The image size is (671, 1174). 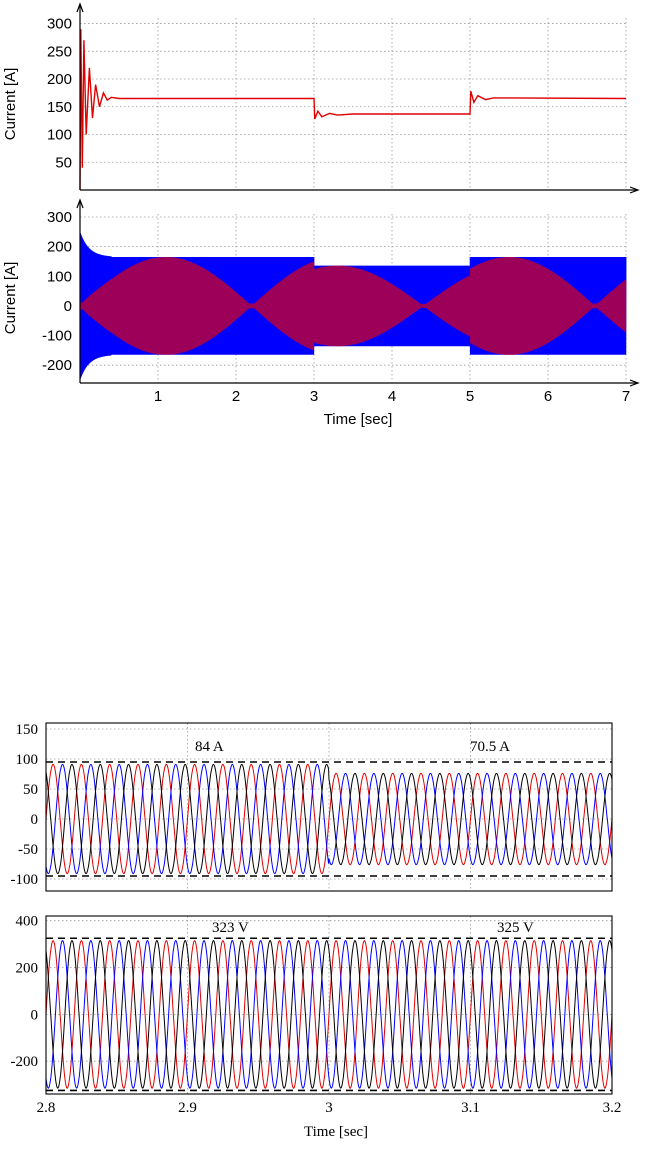 What do you see at coordinates (470, 396) in the screenshot?
I see `x-tick-label: 5` at bounding box center [470, 396].